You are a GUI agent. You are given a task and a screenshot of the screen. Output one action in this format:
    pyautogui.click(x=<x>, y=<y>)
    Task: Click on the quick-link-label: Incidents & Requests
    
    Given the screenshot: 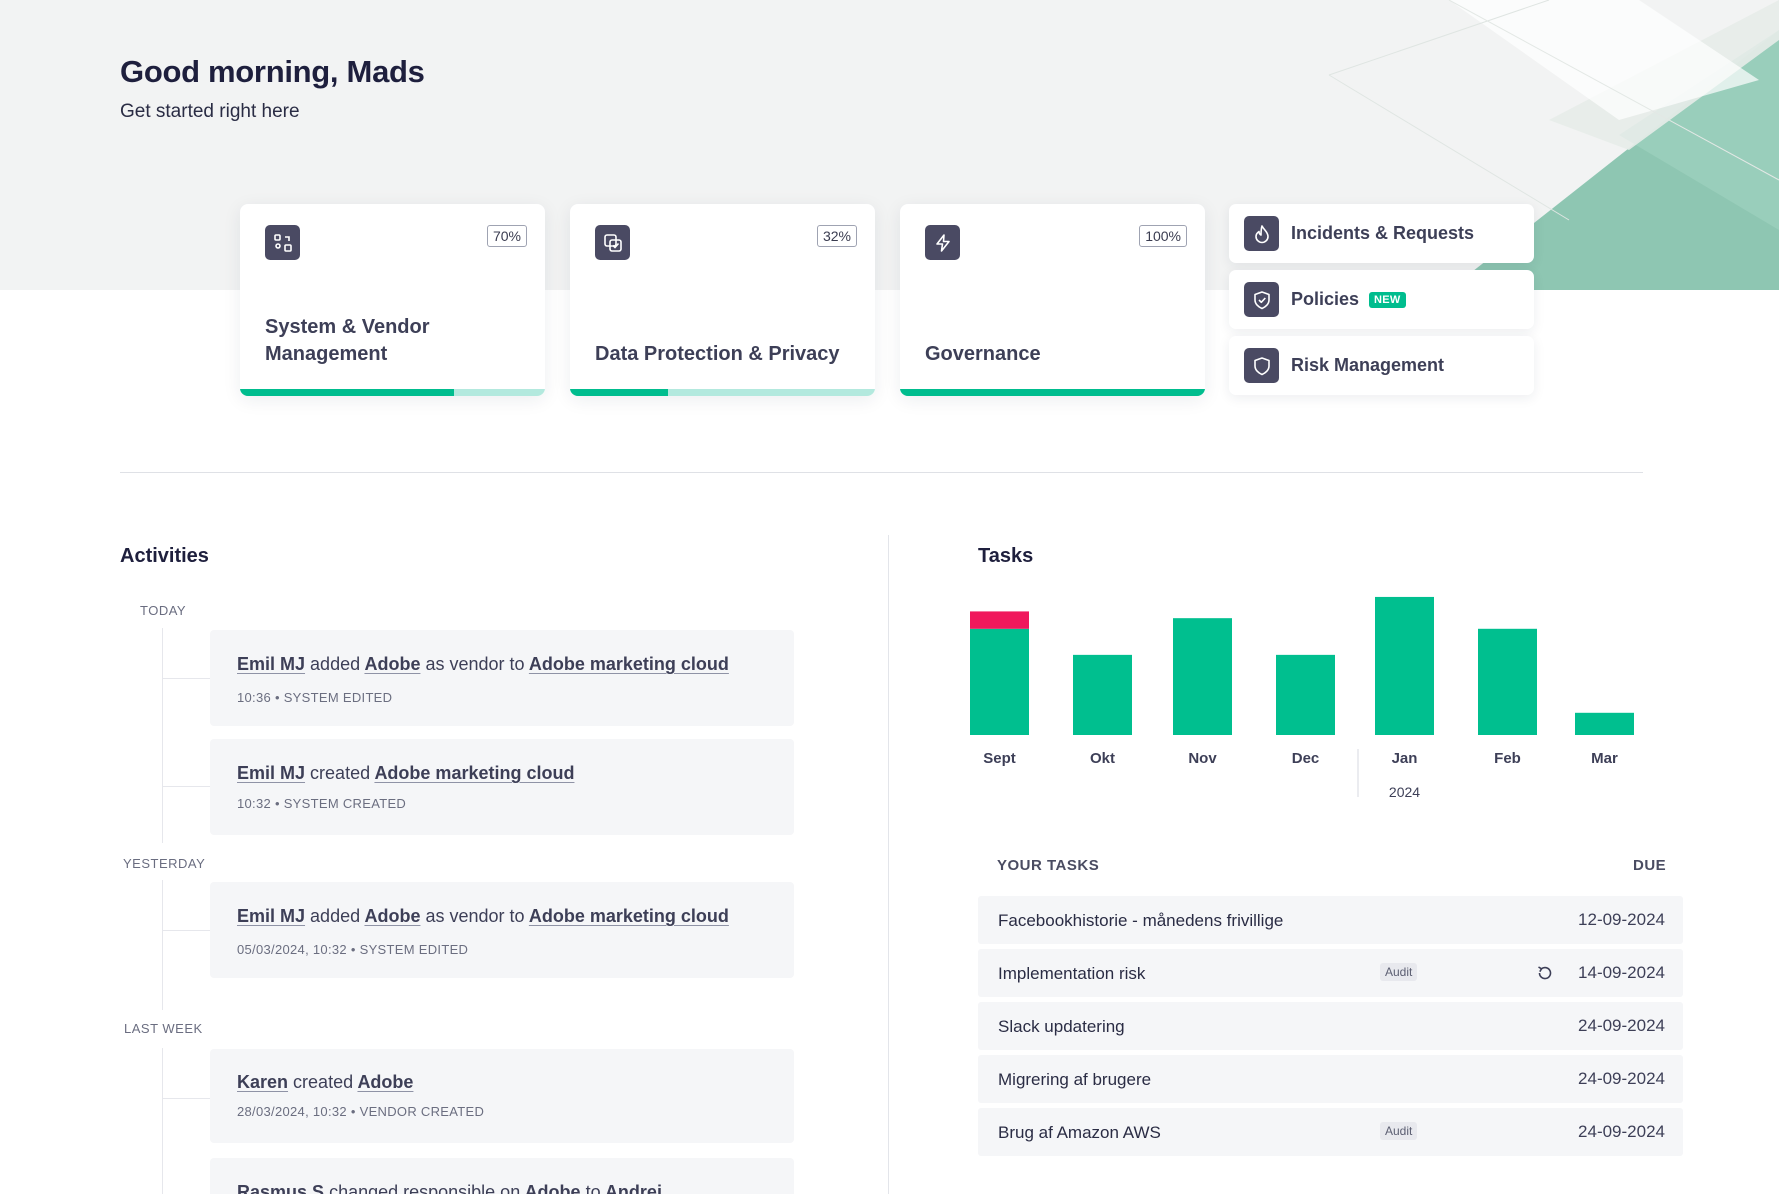 What is the action you would take?
    pyautogui.click(x=1383, y=233)
    